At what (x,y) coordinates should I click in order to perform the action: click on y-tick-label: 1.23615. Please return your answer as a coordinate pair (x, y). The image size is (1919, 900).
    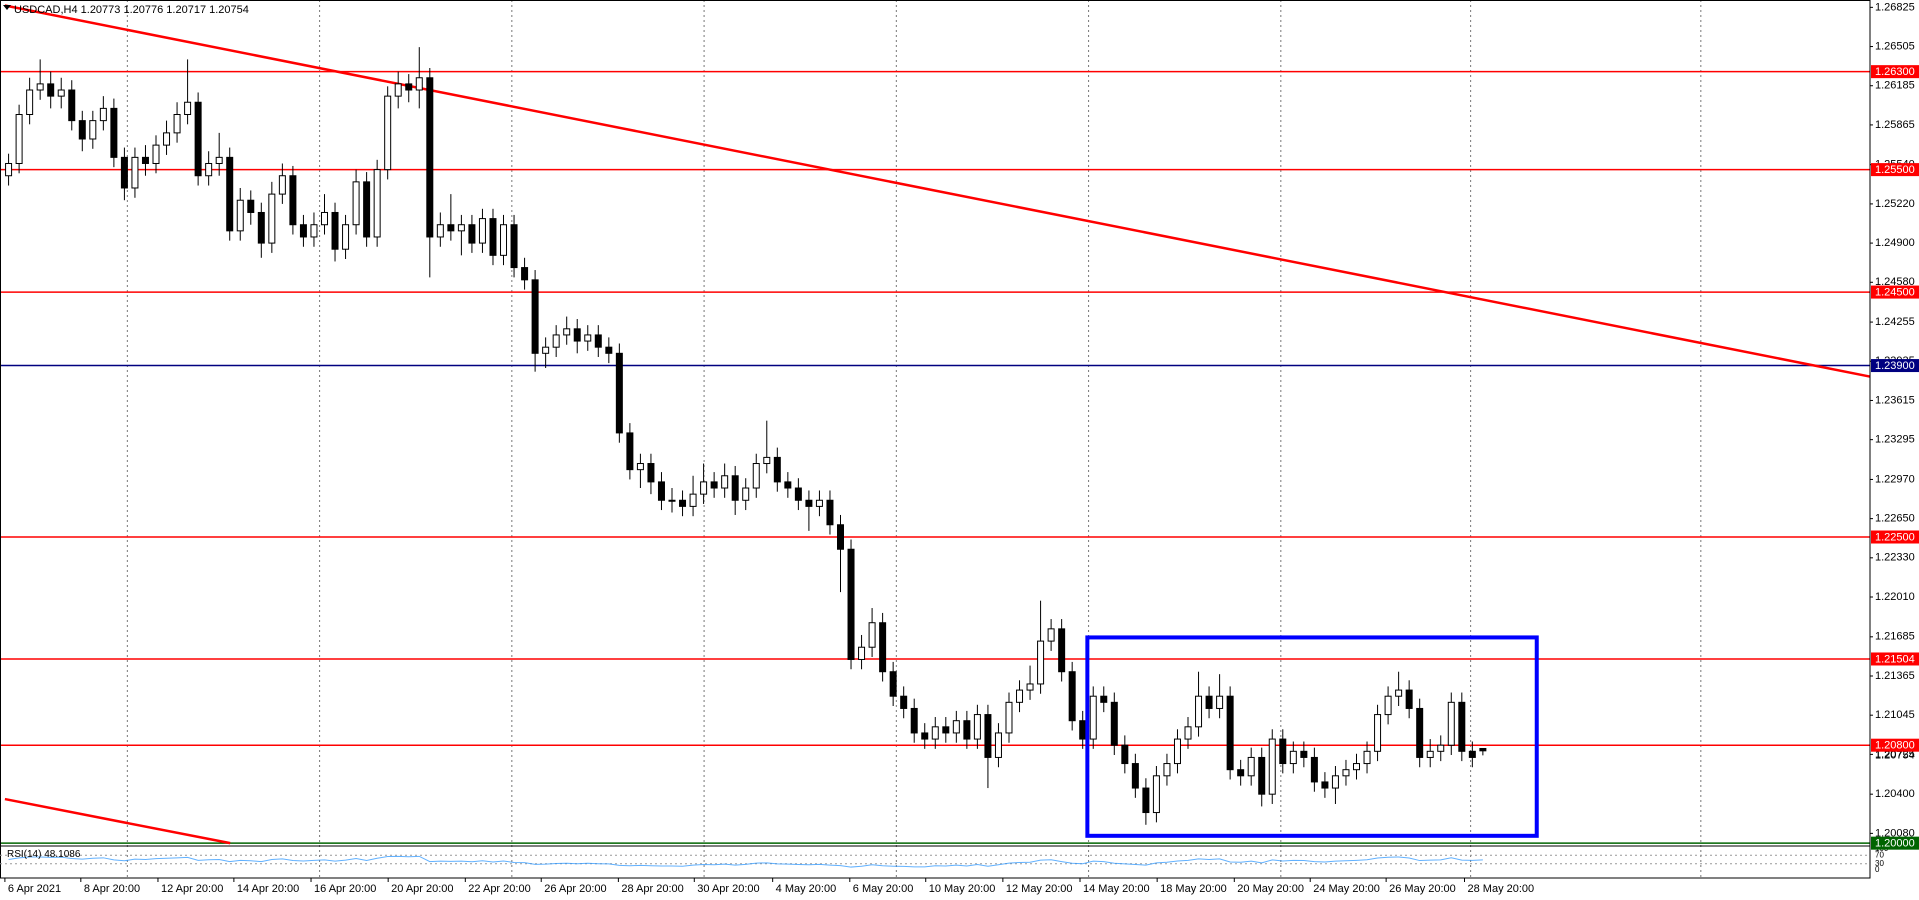
    Looking at the image, I should click on (1895, 400).